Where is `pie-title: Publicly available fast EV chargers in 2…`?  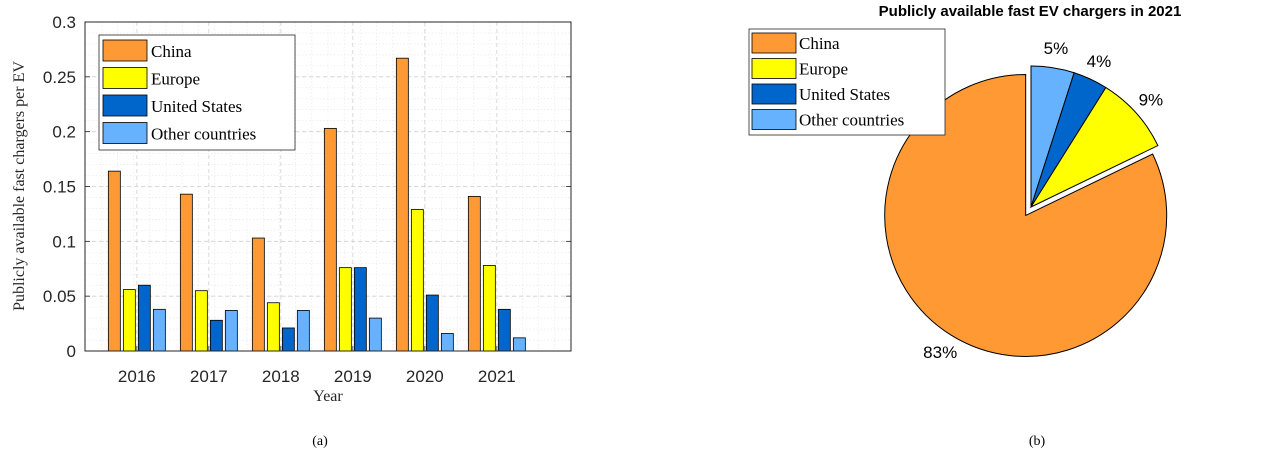
pie-title: Publicly available fast EV chargers in 2… is located at coordinates (1030, 11).